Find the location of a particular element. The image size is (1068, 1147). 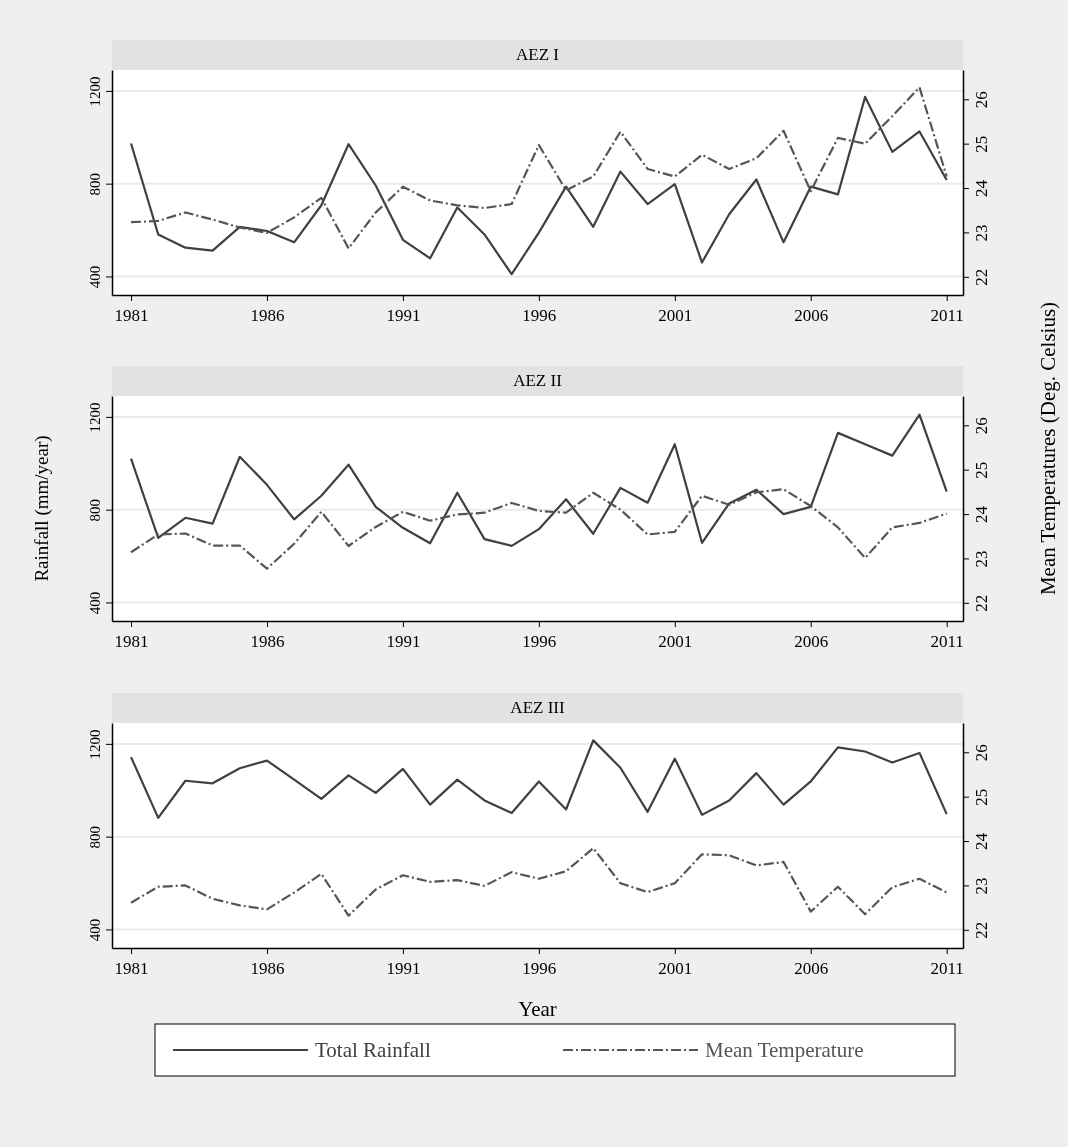

y-axis-title: Rainfall (mm/year) is located at coordinates (42, 508).